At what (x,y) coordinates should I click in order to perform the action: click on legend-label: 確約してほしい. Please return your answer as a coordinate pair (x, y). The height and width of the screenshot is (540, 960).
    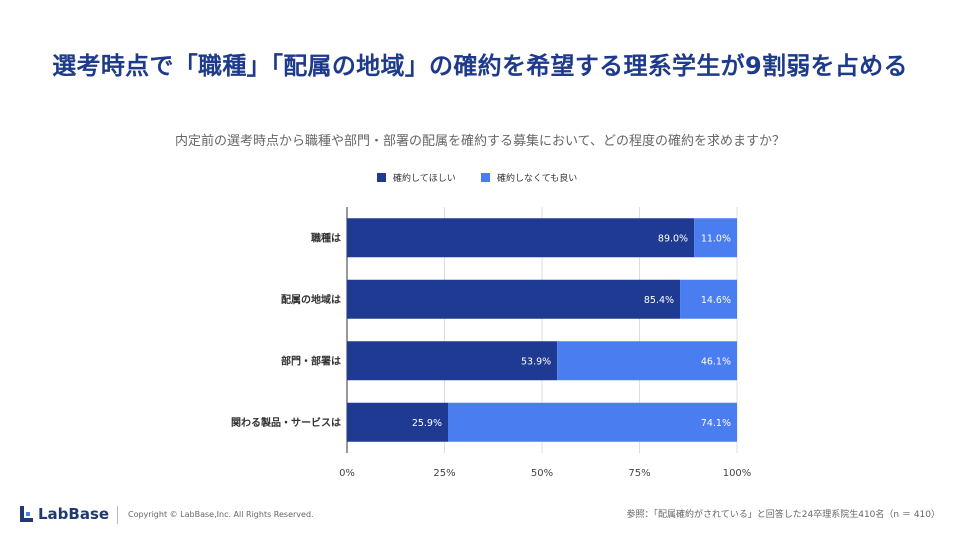
    Looking at the image, I should click on (424, 178).